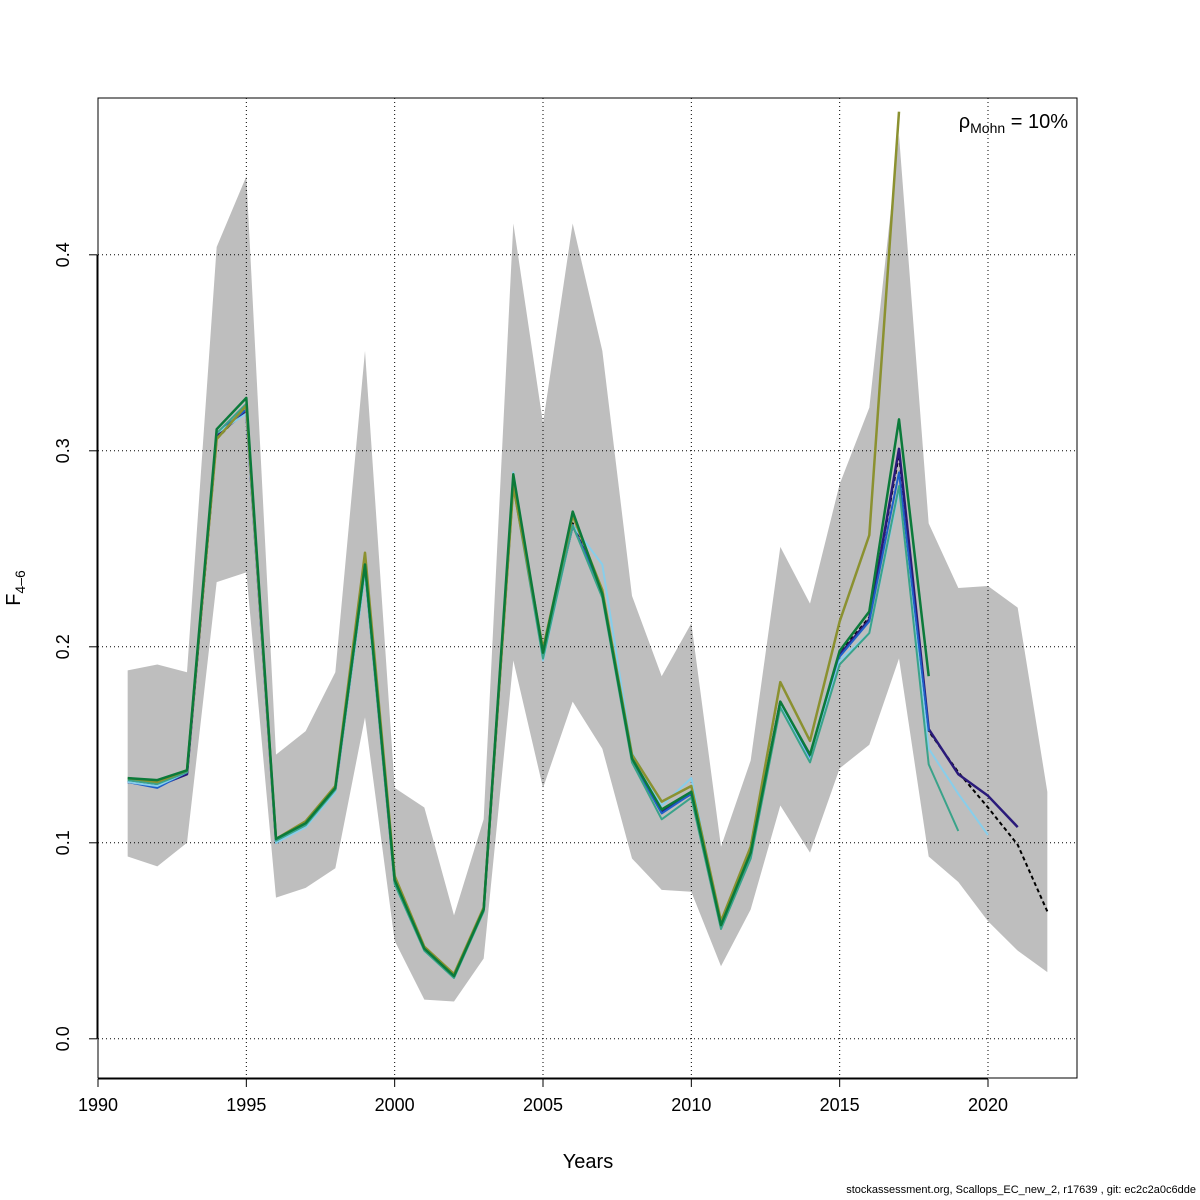 This screenshot has height=1200, width=1200. What do you see at coordinates (246, 1105) in the screenshot?
I see `x-tick-label-1995: 1995` at bounding box center [246, 1105].